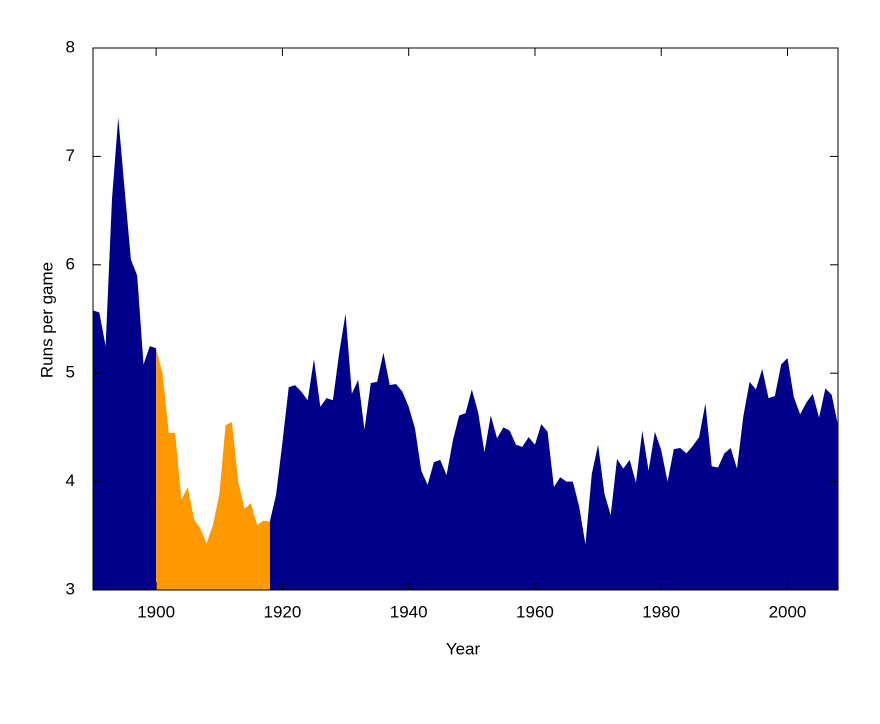  Describe the element at coordinates (535, 611) in the screenshot. I see `x-tick-label: 1960` at that location.